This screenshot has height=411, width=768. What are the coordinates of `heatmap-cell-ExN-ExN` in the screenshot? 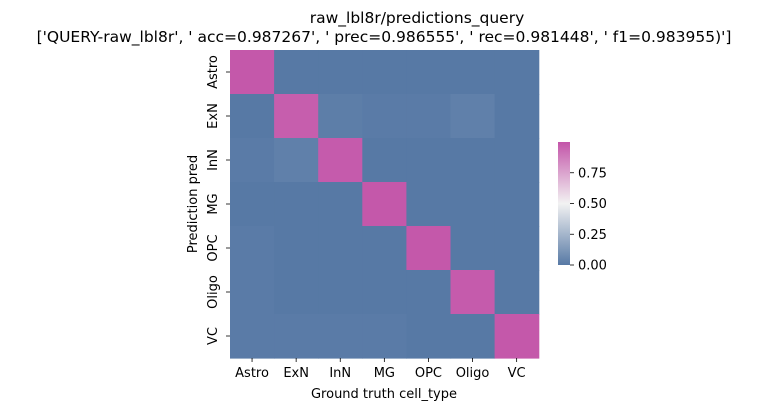 It's located at (296, 116).